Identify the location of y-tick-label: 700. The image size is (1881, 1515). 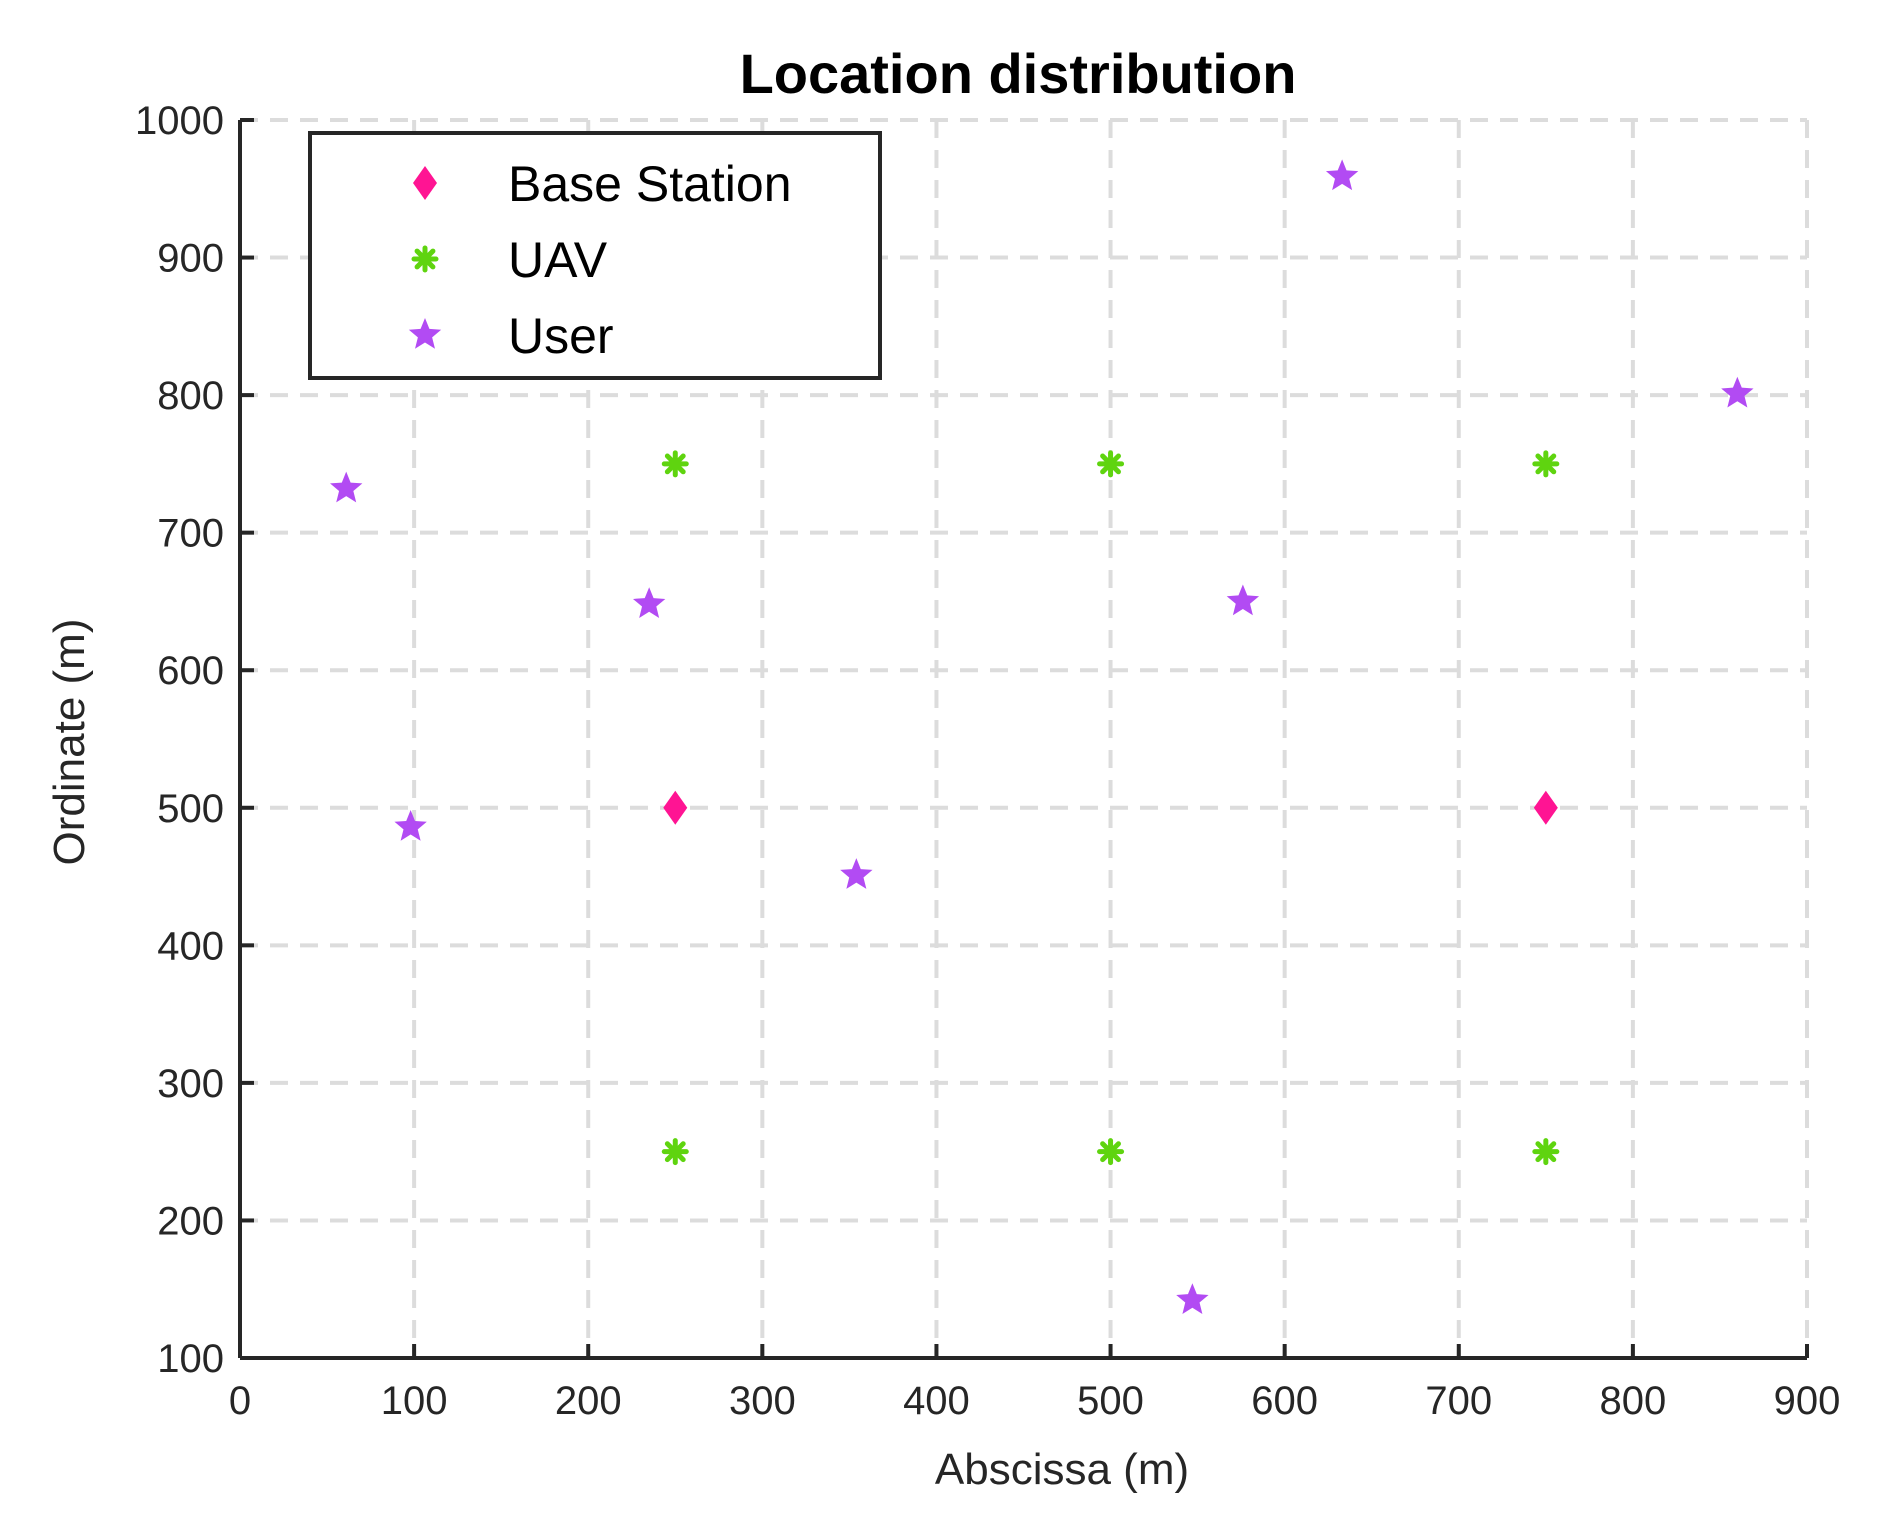
(190, 534).